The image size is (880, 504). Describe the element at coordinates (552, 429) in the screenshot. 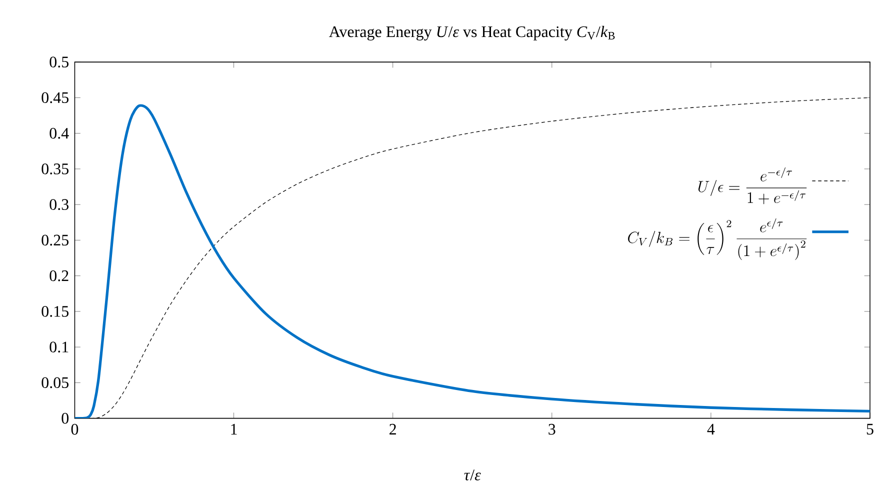

I see `x-tick-label: 3` at that location.